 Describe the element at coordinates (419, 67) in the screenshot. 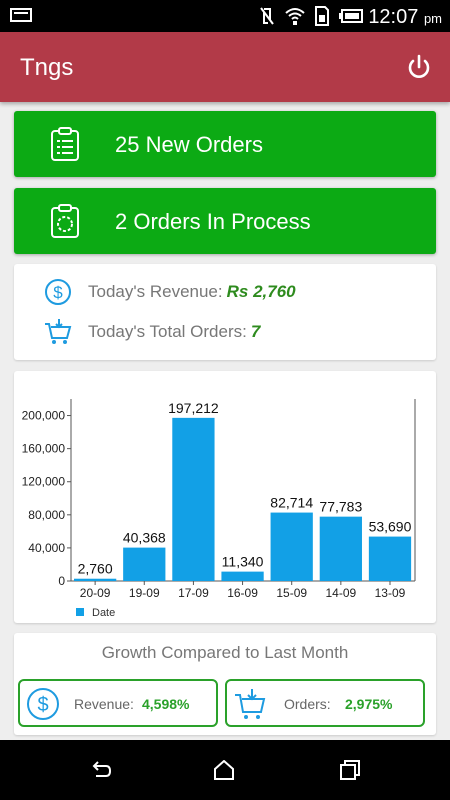

I see `power-icon` at that location.